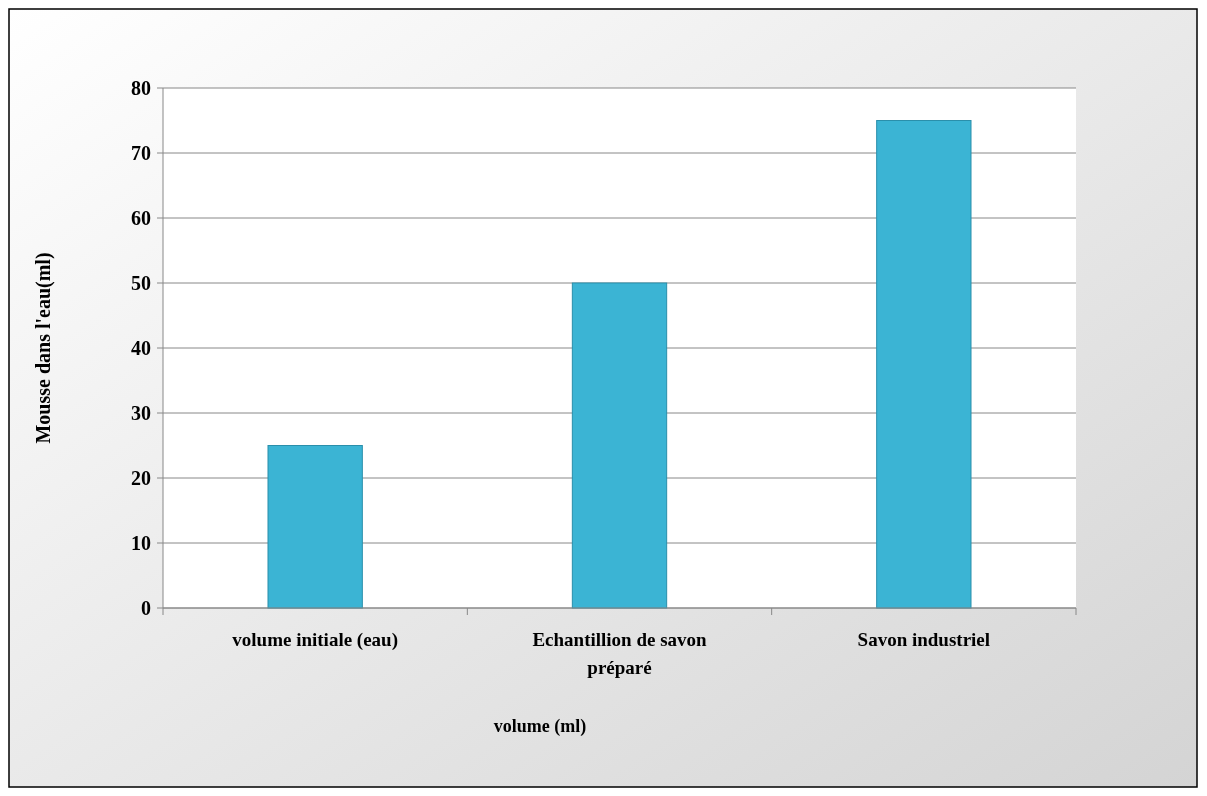 Image resolution: width=1207 pixels, height=796 pixels. What do you see at coordinates (43, 348) in the screenshot?
I see `y-axis-title: Mousse dans l'eau(ml)` at bounding box center [43, 348].